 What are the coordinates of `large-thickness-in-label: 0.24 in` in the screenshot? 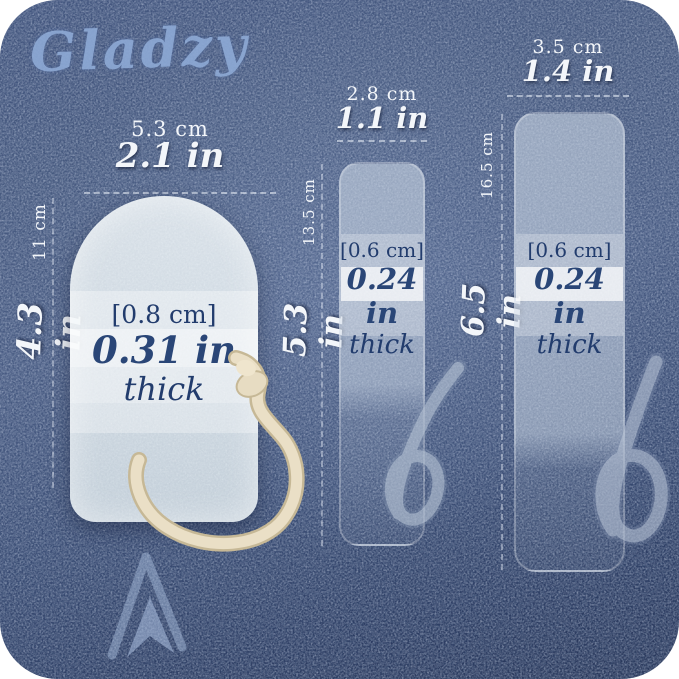 It's located at (569, 296).